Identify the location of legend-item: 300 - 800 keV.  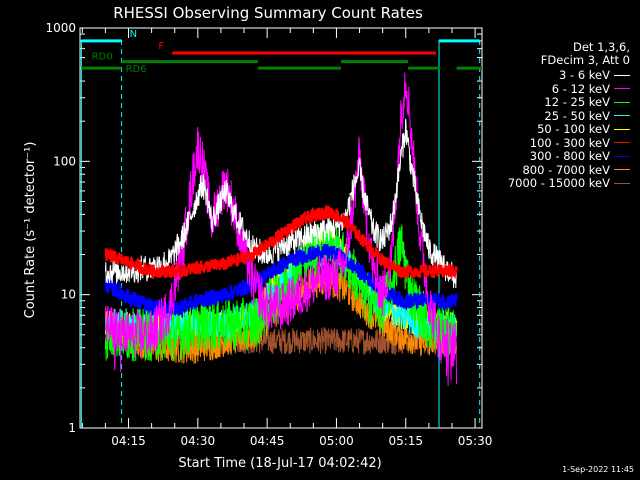
(580, 156).